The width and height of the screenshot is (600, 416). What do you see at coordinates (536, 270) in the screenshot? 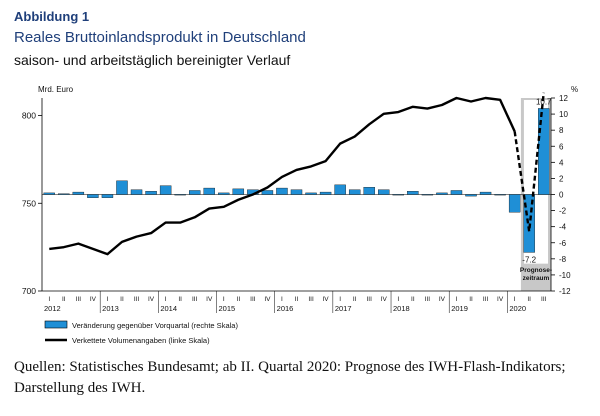
I see `forecast-label: Prognose-` at bounding box center [536, 270].